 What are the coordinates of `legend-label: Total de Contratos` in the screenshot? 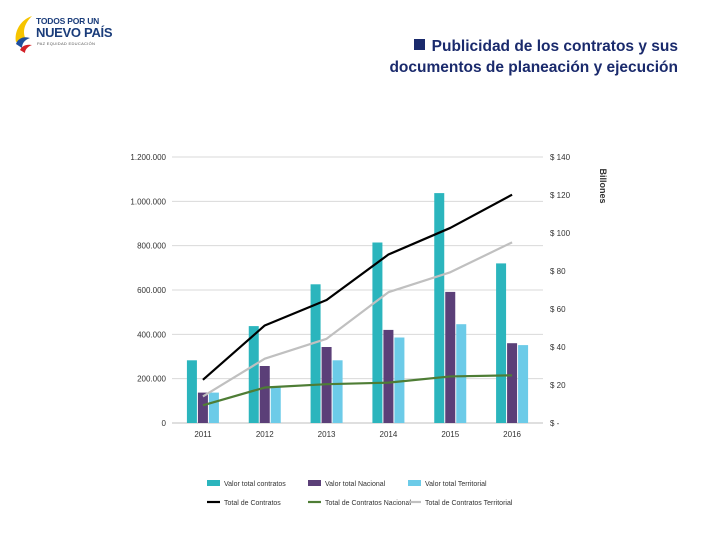 It's located at (252, 503).